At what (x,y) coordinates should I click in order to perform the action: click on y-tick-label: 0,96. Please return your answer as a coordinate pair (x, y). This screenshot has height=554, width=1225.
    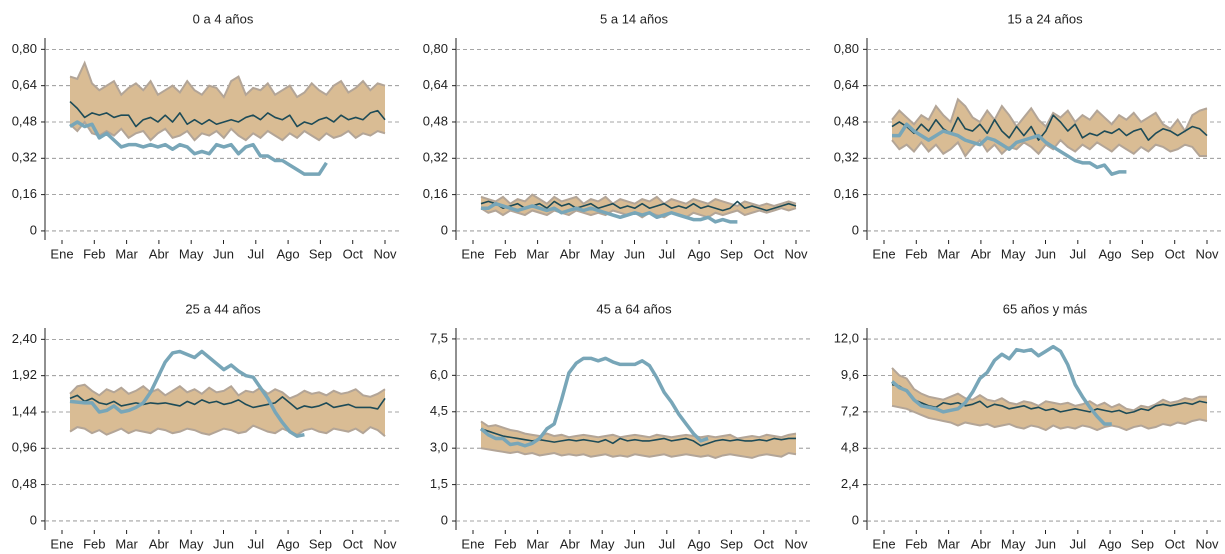
    Looking at the image, I should click on (24, 447).